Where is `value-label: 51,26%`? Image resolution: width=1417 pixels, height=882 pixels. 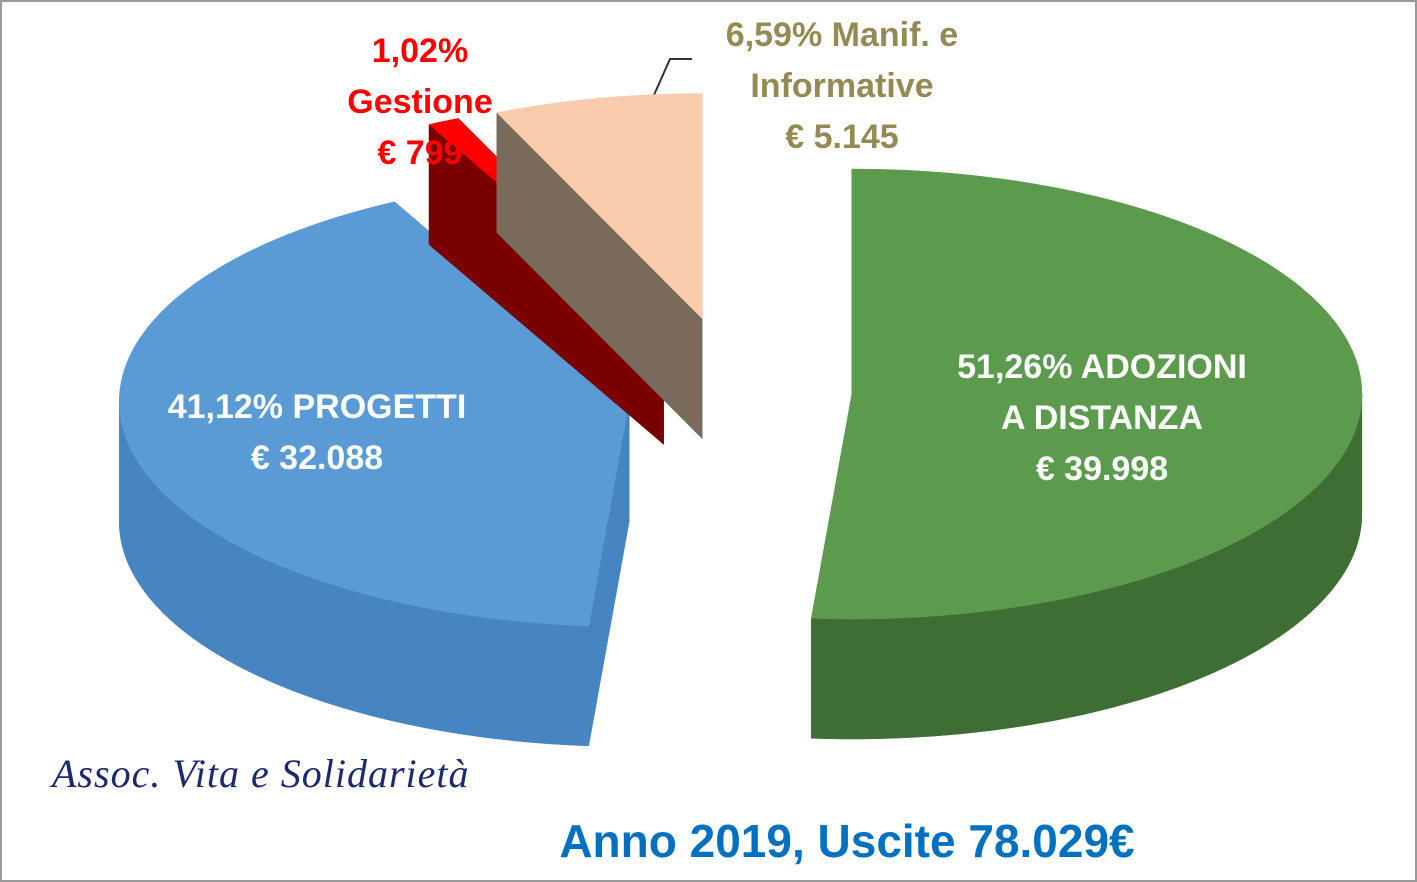
value-label: 51,26% is located at coordinates (1015, 367).